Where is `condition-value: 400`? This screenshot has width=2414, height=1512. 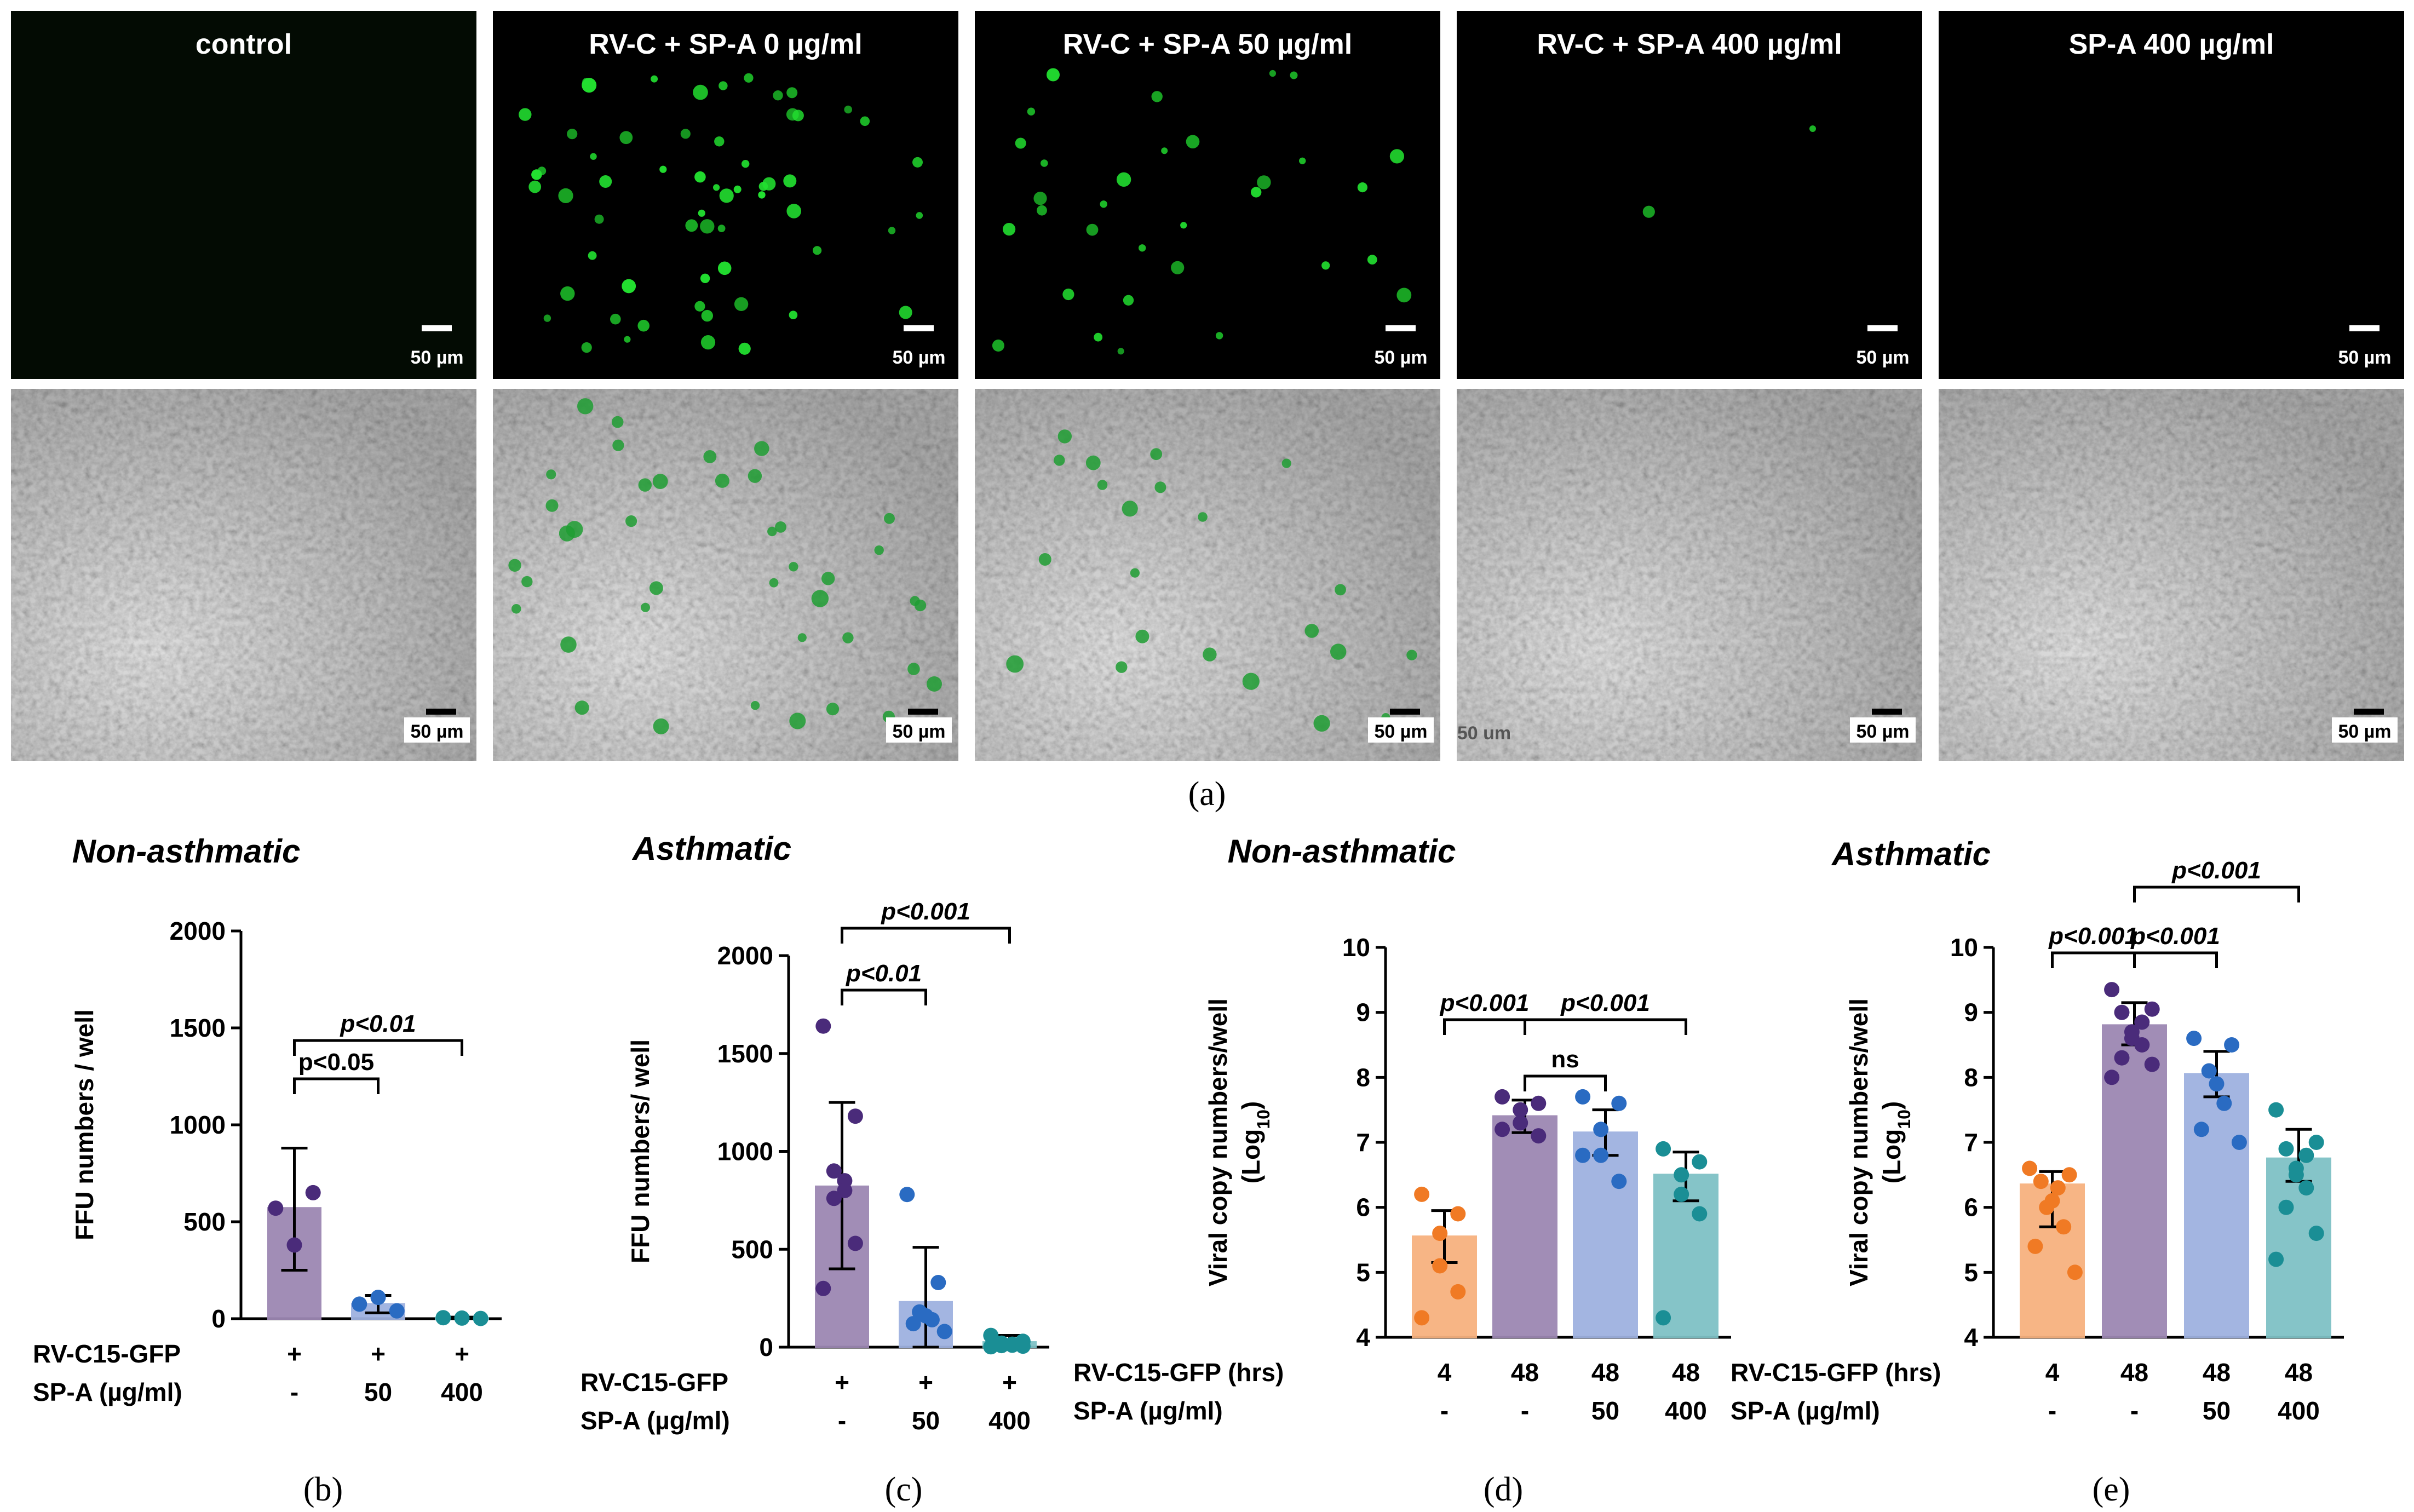
condition-value: 400 is located at coordinates (1686, 1410).